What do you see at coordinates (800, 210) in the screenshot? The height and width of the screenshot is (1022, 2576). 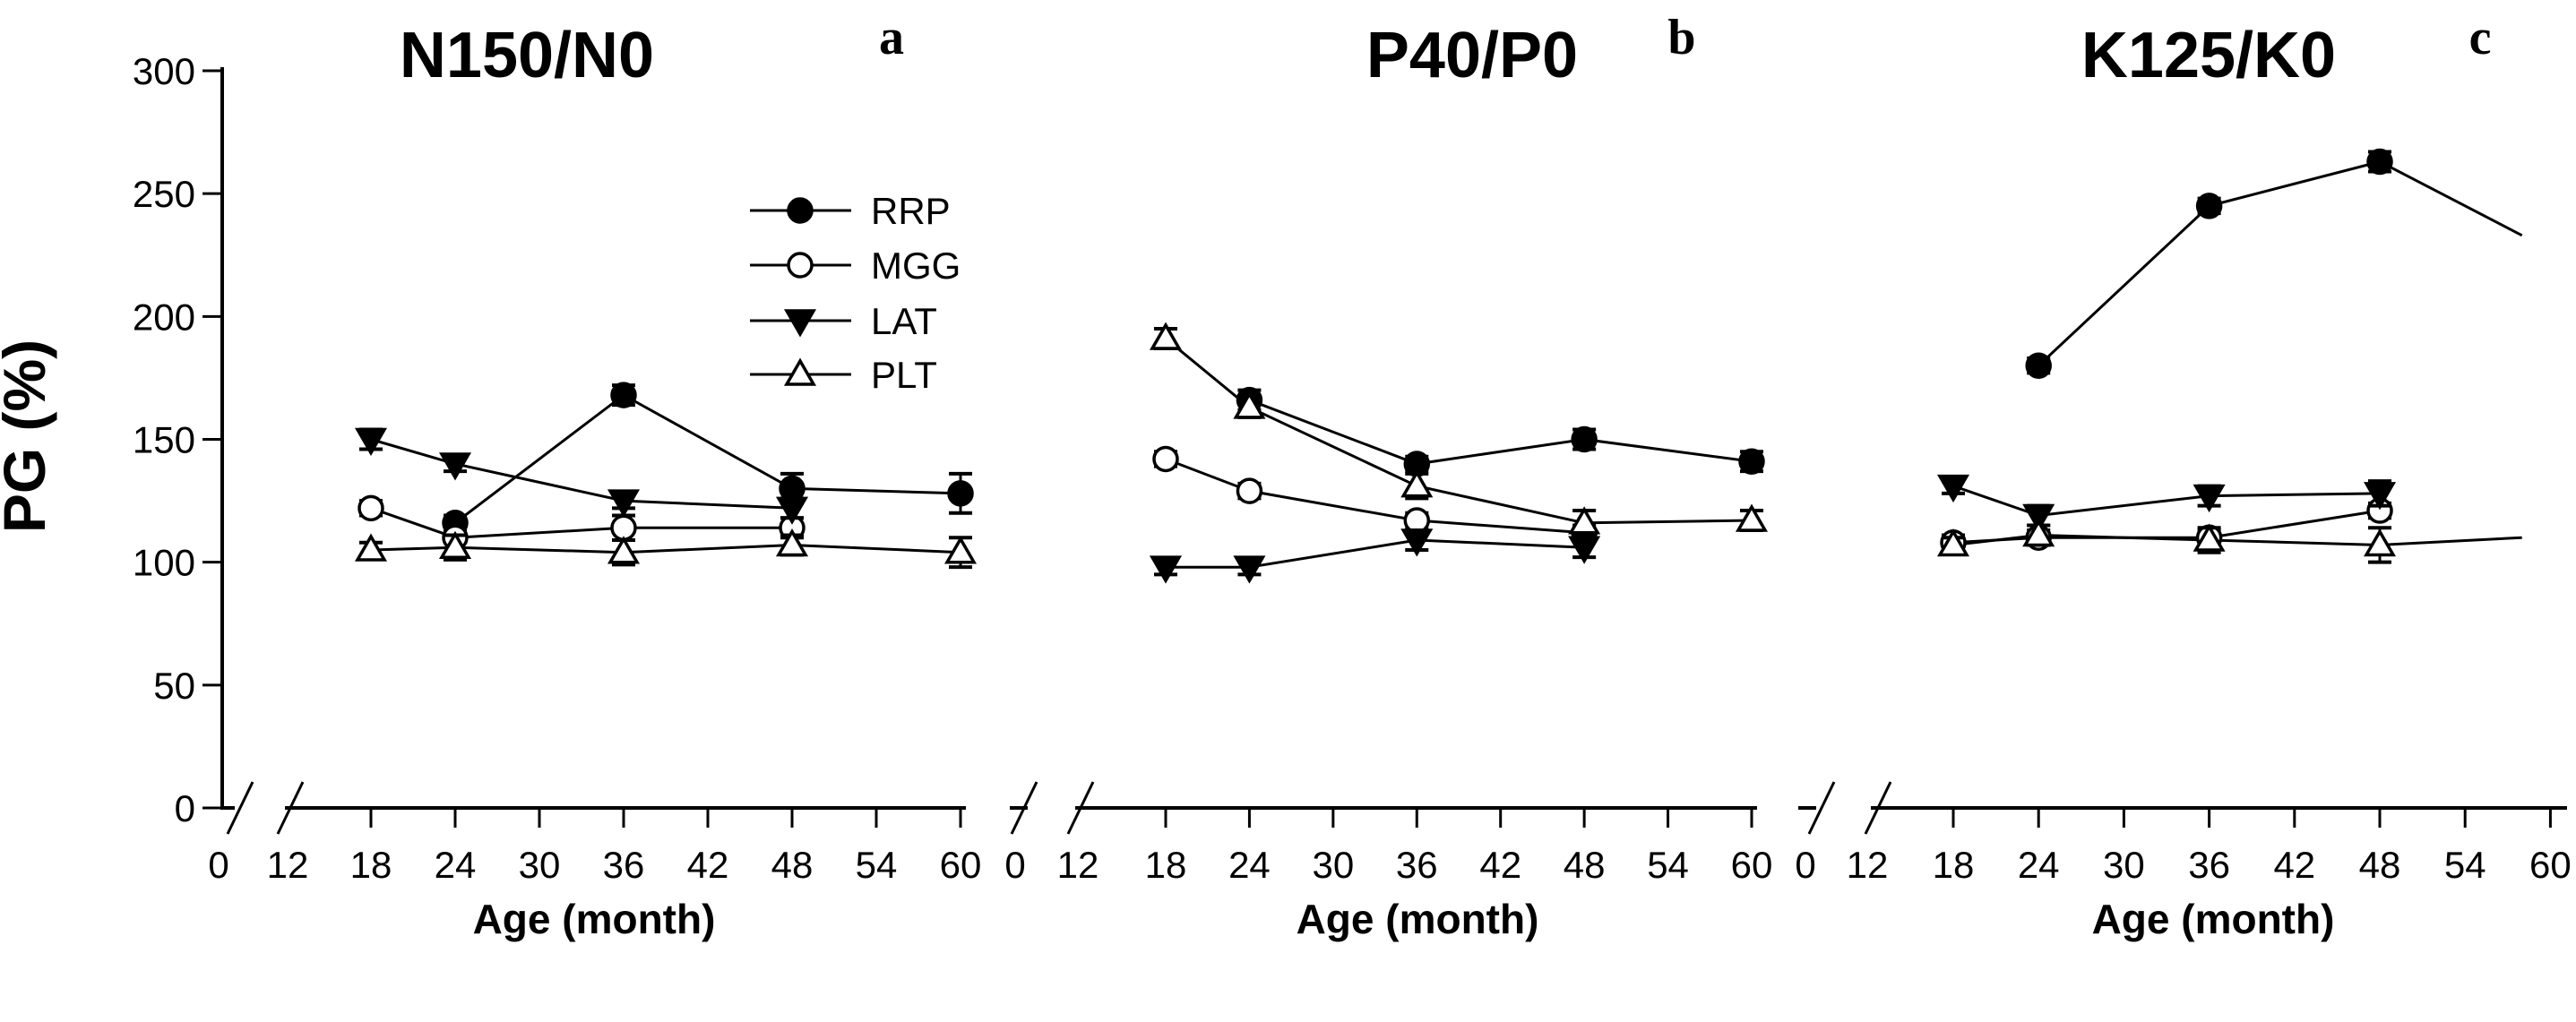 I see `legend-marker-RRP` at bounding box center [800, 210].